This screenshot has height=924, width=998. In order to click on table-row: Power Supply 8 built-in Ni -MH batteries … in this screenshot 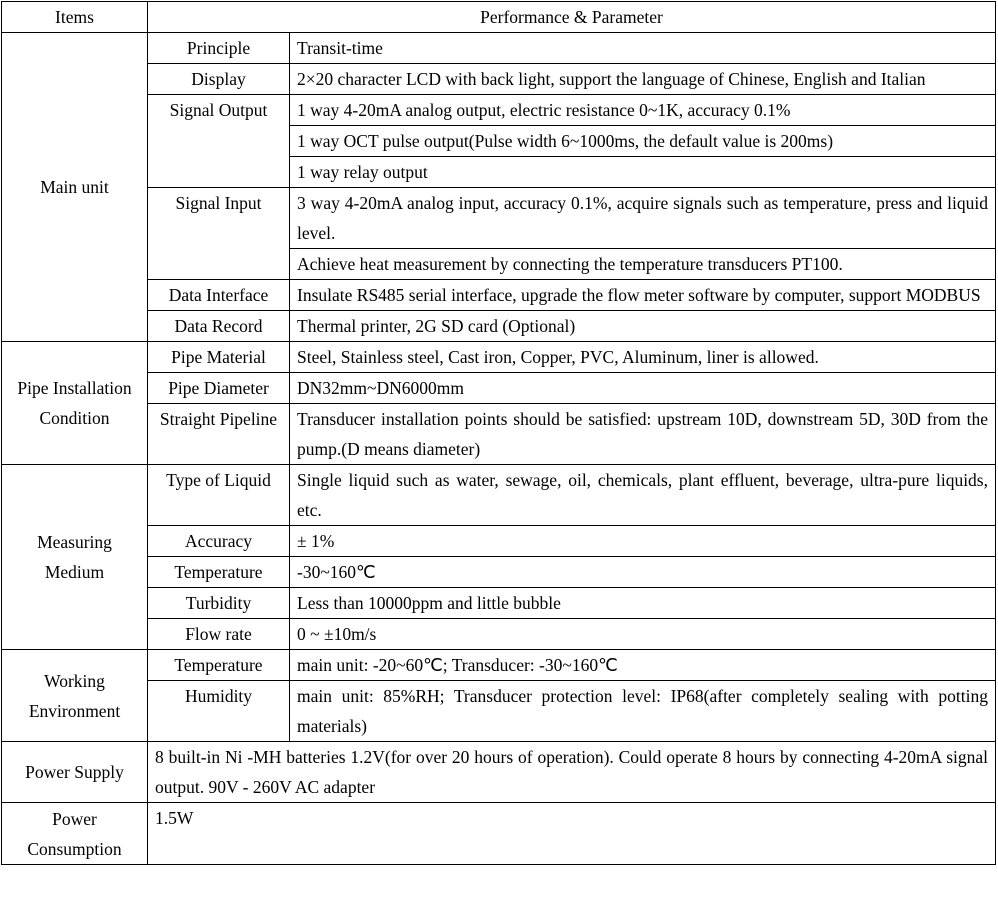, I will do `click(498, 772)`.